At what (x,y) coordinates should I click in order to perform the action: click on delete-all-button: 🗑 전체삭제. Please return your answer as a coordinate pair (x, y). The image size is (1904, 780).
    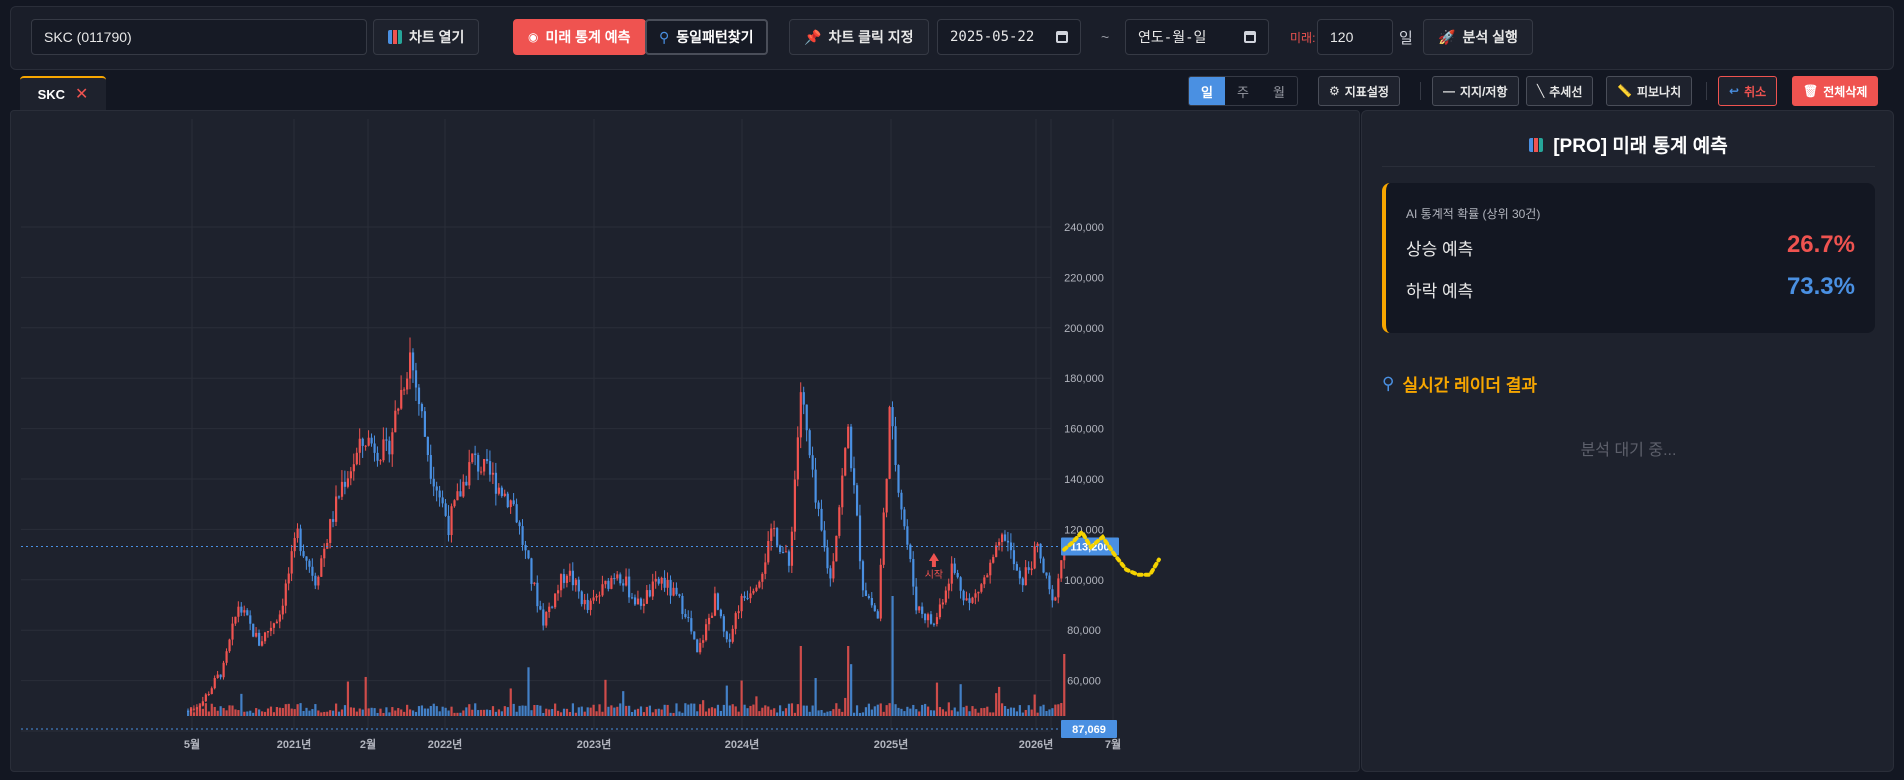
    Looking at the image, I should click on (1835, 91).